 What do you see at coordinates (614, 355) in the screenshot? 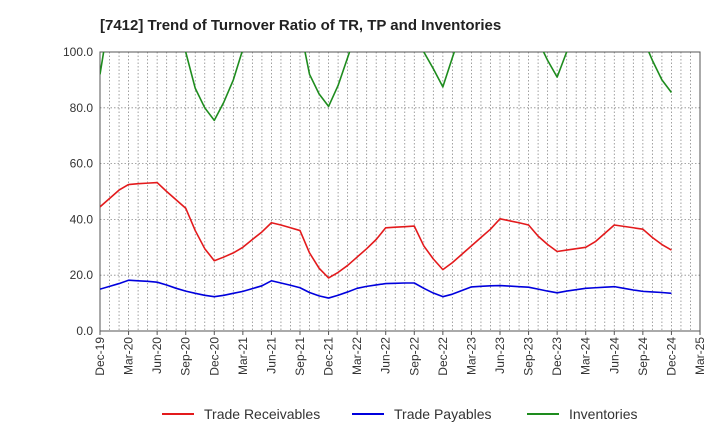
I see `x-tick-label: Jun-24` at bounding box center [614, 355].